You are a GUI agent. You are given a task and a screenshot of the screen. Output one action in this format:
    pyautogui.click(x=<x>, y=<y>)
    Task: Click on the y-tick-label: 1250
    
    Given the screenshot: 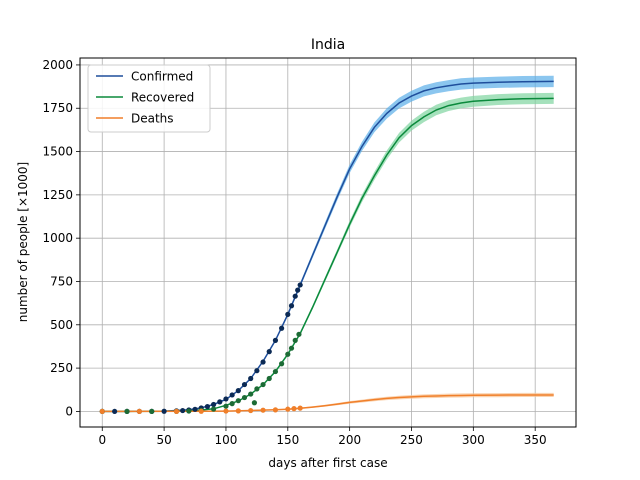 What is the action you would take?
    pyautogui.click(x=57, y=195)
    